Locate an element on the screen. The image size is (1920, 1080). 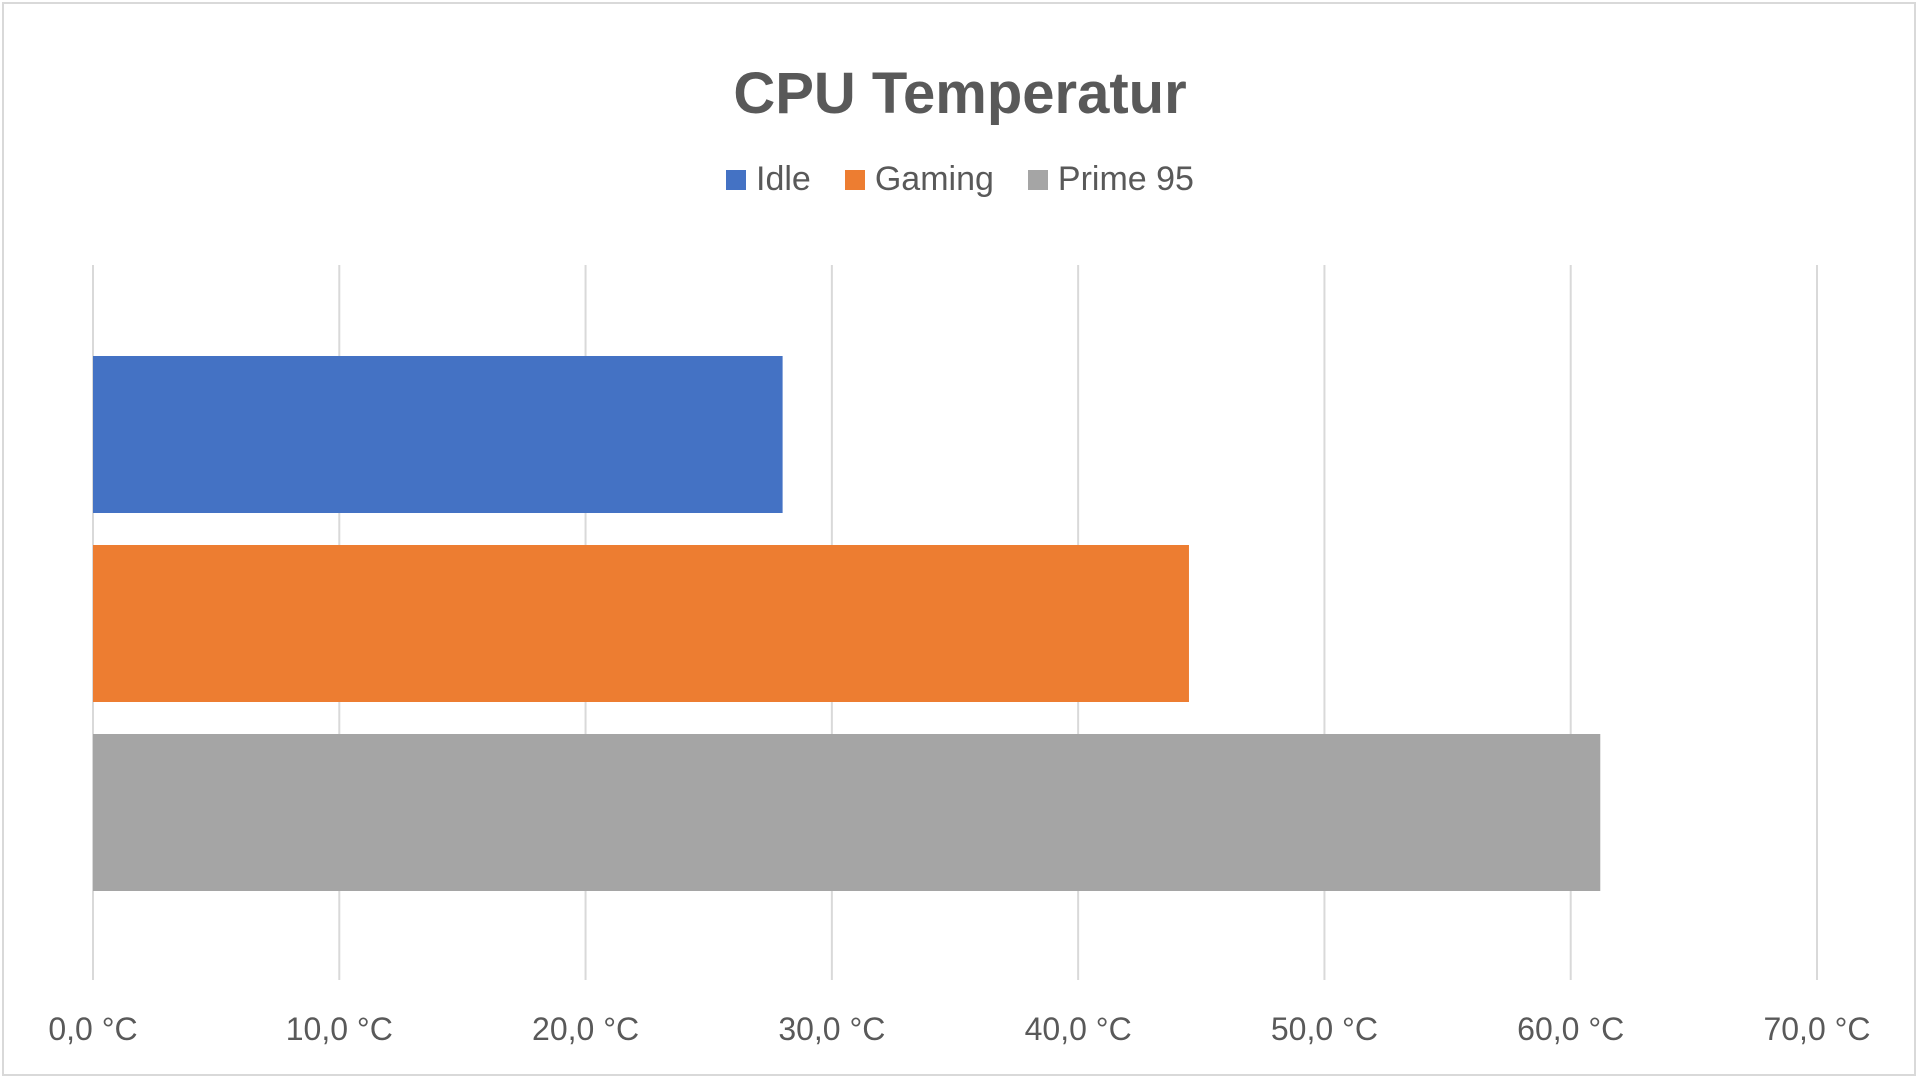
chart-title: CPU Temperatur is located at coordinates (960, 93).